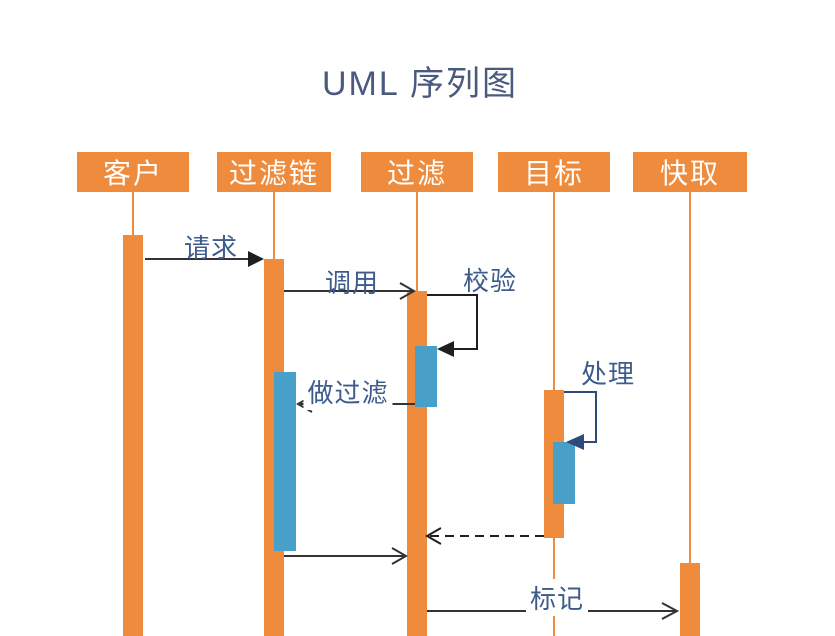 The image size is (835, 636). Describe the element at coordinates (690, 599) in the screenshot. I see `activation-cache` at that location.